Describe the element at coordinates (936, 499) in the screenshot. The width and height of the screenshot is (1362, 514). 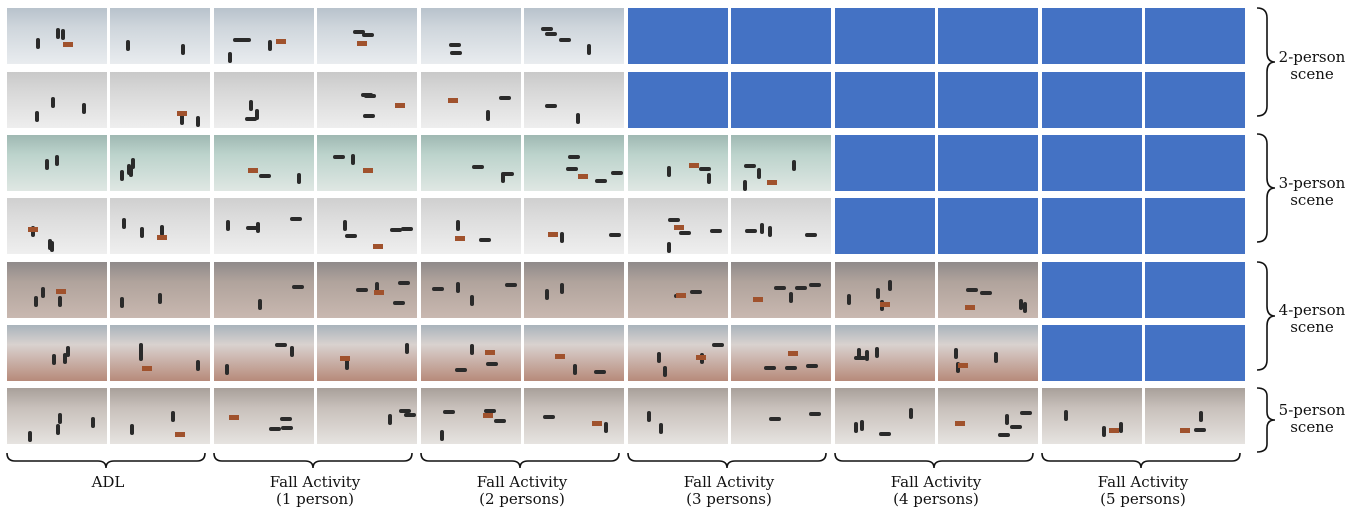
I see `activity-label-line2: (4 persons)` at that location.